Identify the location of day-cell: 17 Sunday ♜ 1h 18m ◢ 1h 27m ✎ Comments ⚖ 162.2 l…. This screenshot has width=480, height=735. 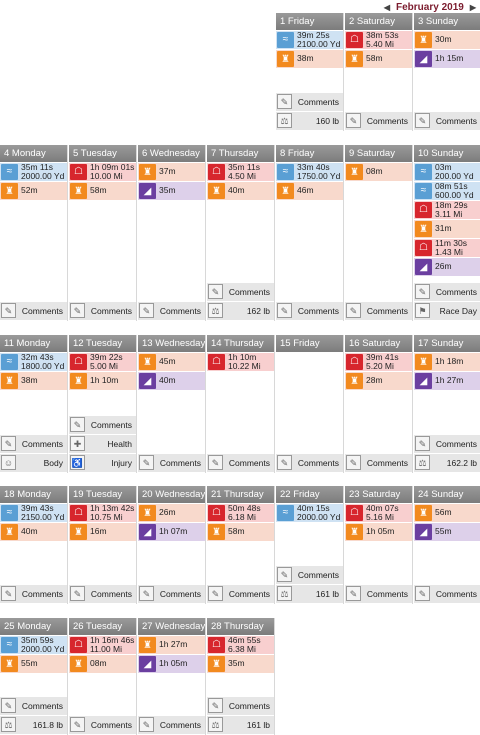
(447, 404).